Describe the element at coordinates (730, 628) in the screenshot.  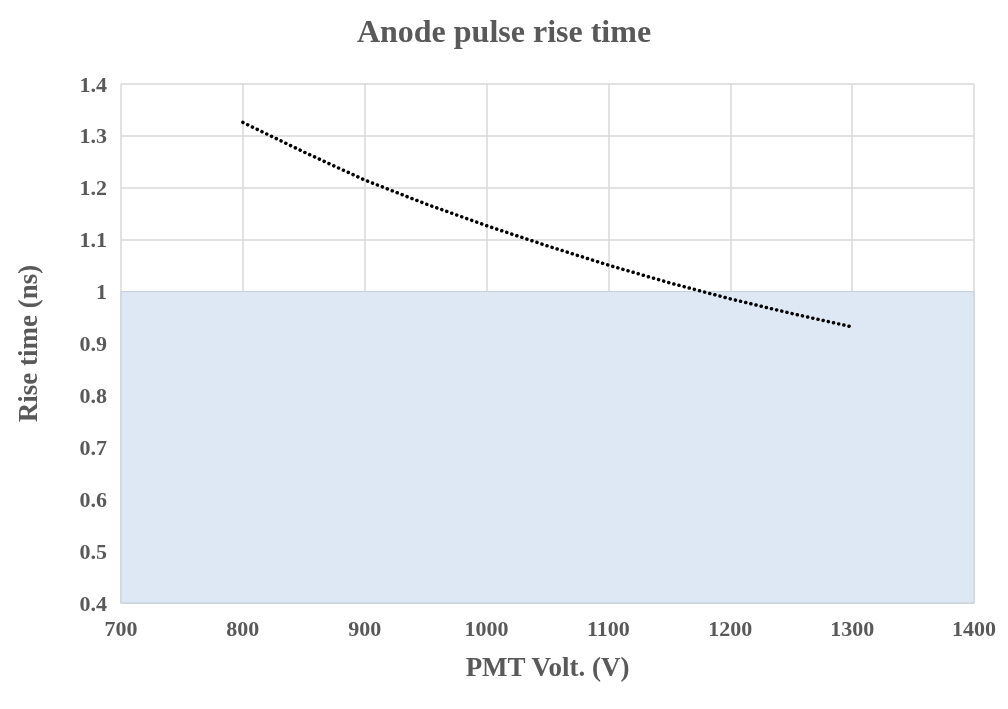
I see `x-tick-label: 1200` at that location.